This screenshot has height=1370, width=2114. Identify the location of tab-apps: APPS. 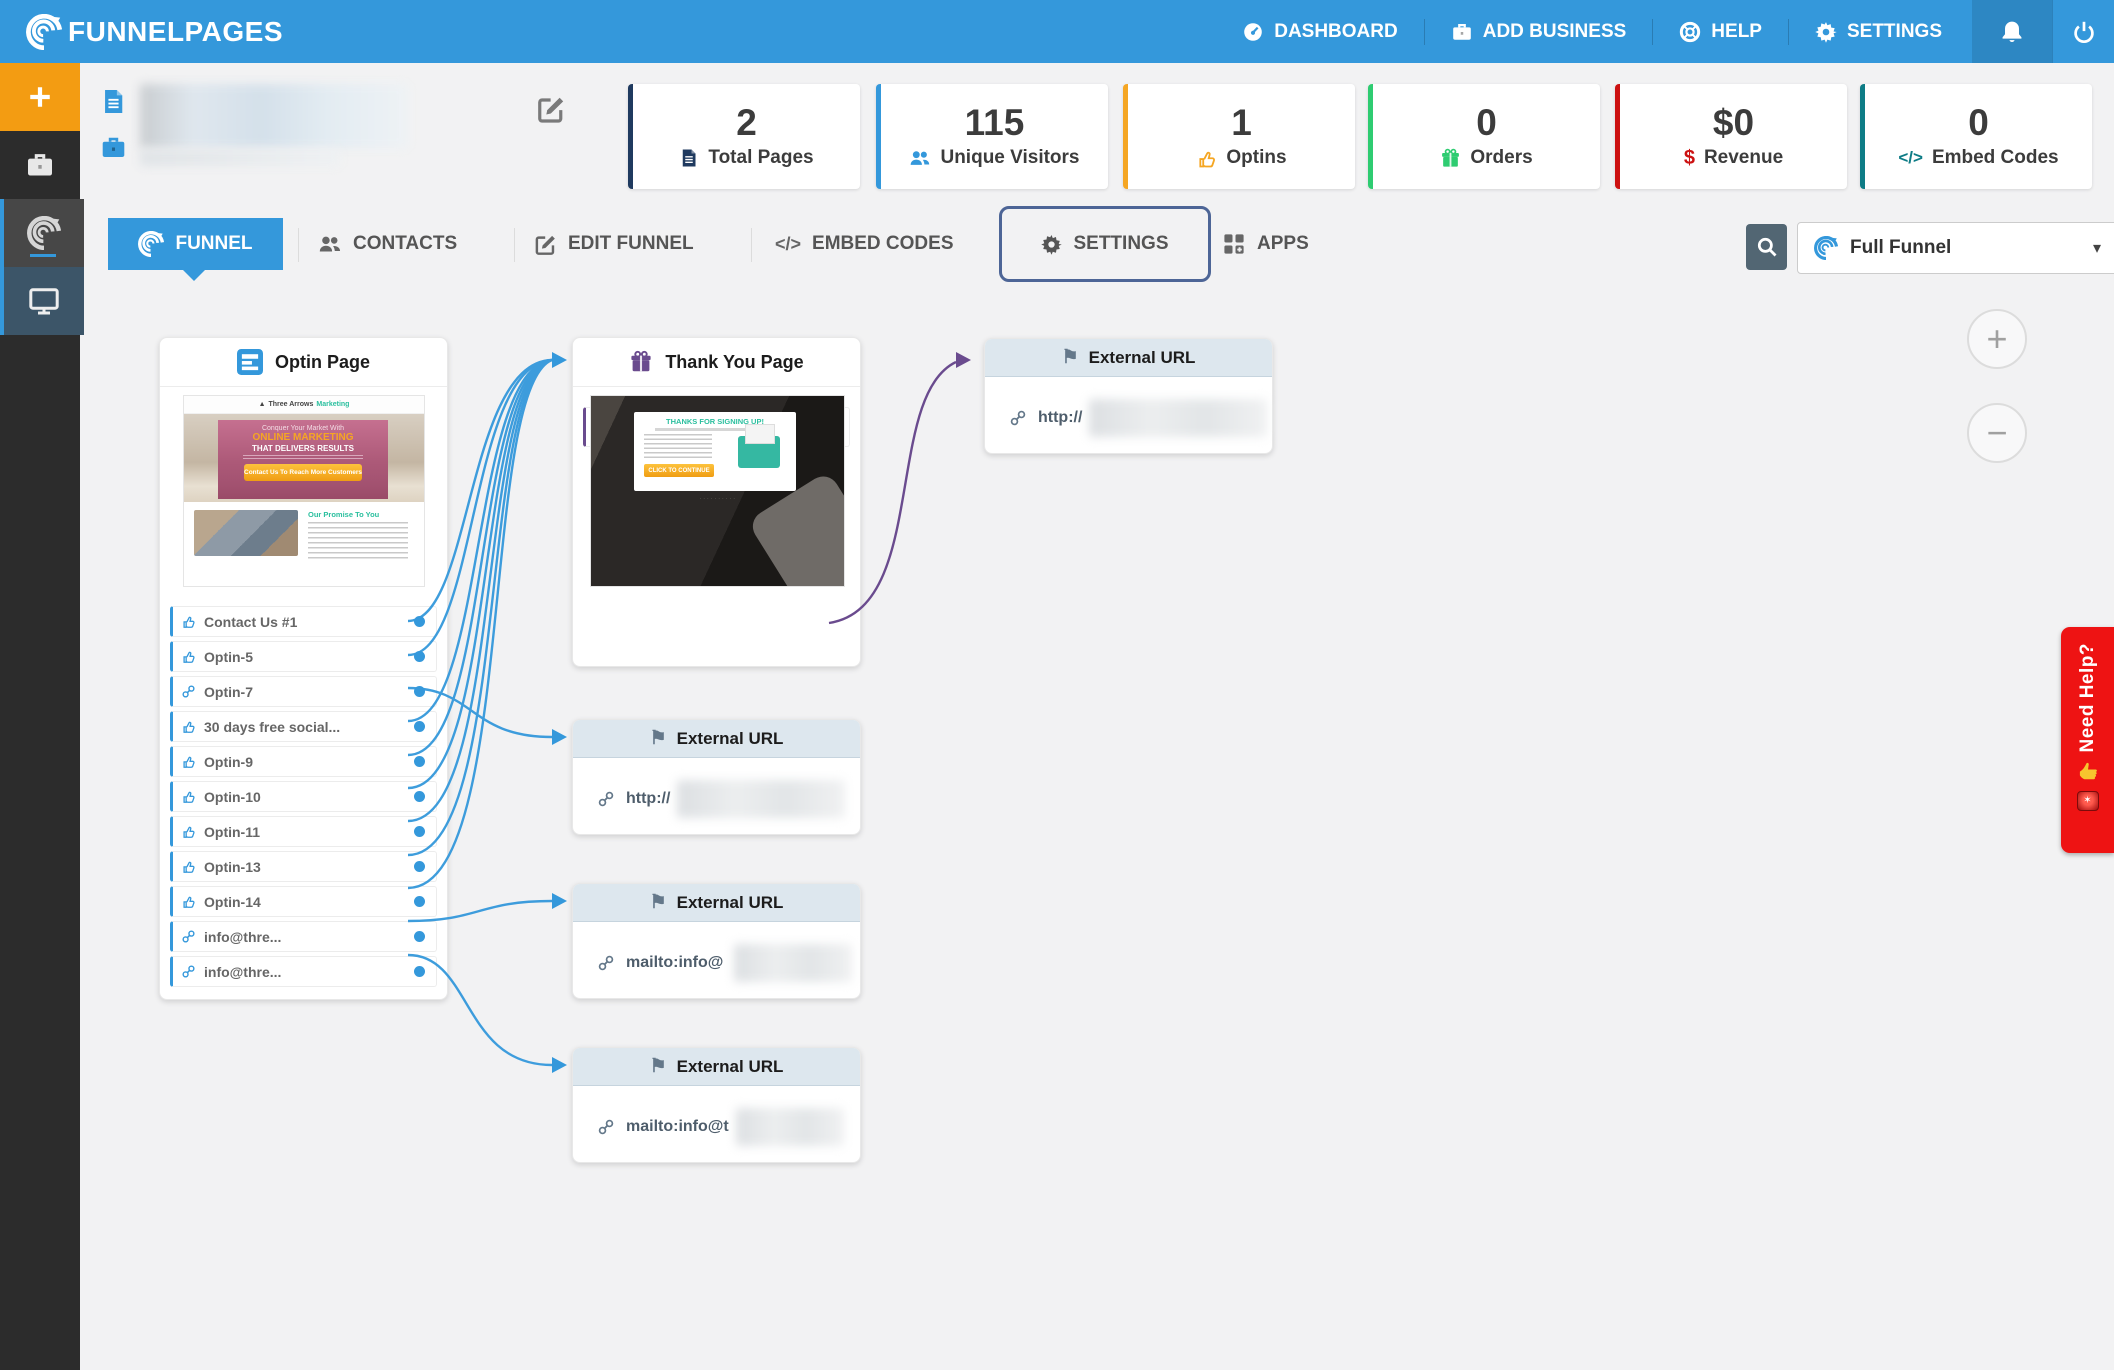
(1265, 244).